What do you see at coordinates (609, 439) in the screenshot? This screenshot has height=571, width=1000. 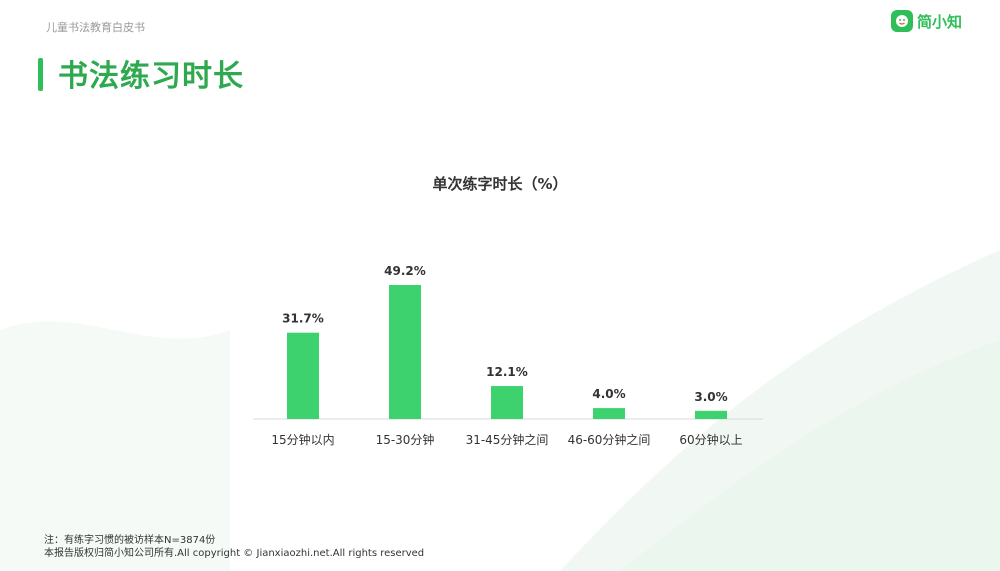 I see `category-label-4: 46-60分钟之间` at bounding box center [609, 439].